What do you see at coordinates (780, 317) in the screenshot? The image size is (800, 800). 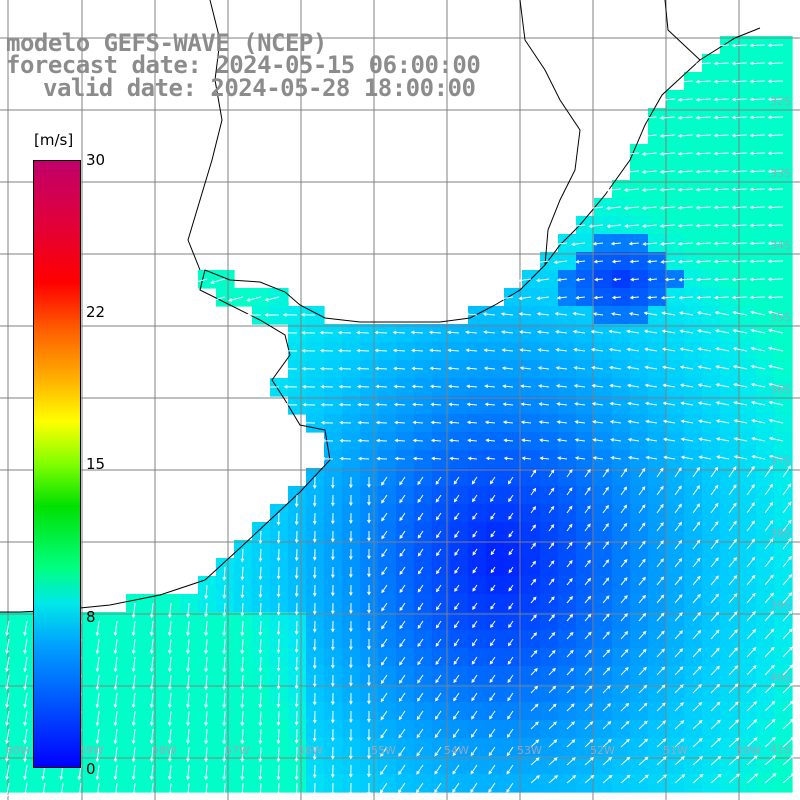 I see `latitude-label: 35S` at bounding box center [780, 317].